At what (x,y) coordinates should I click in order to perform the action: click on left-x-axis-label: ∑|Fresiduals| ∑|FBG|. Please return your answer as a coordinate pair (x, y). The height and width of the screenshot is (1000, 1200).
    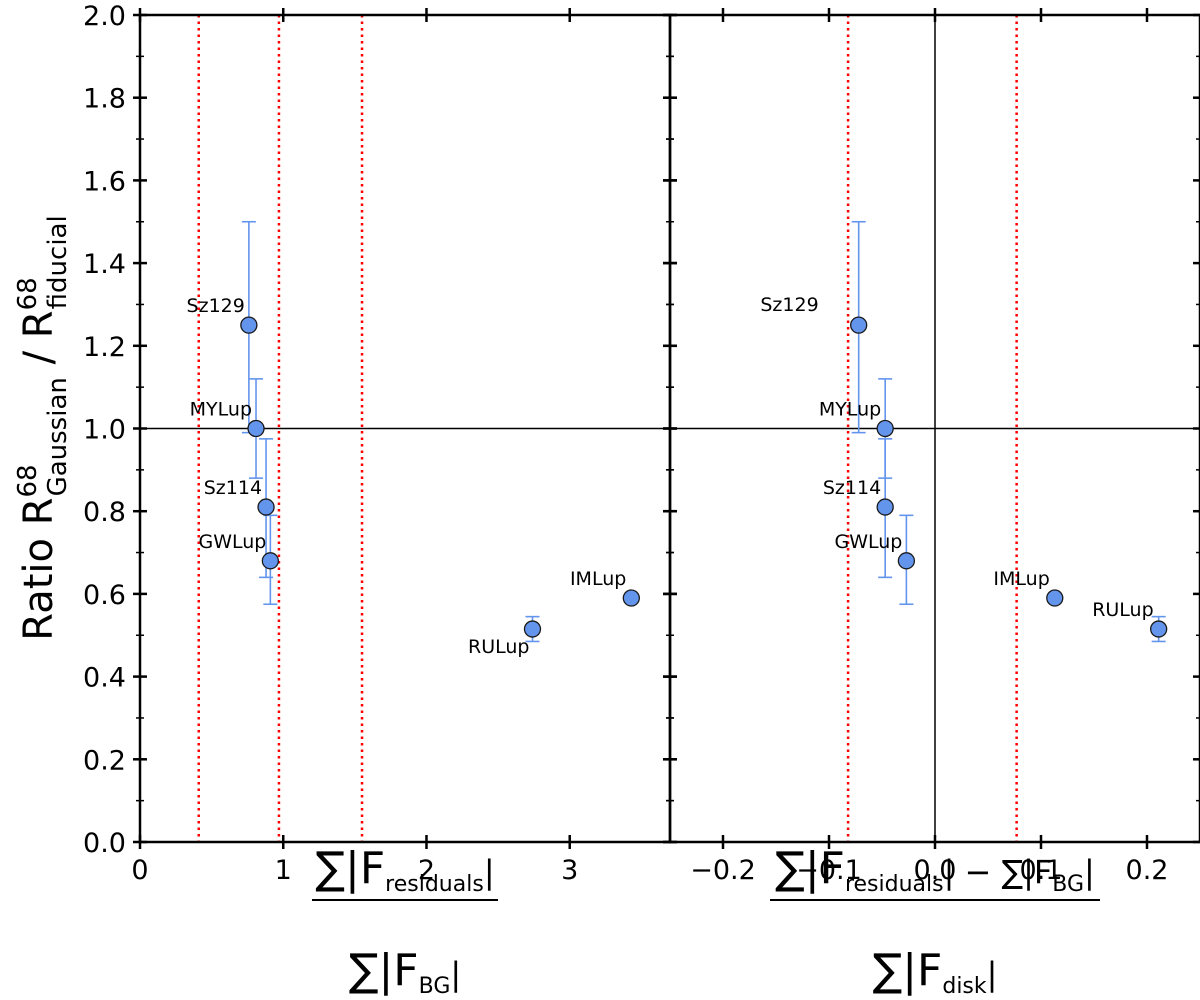
    Looking at the image, I should click on (405, 921).